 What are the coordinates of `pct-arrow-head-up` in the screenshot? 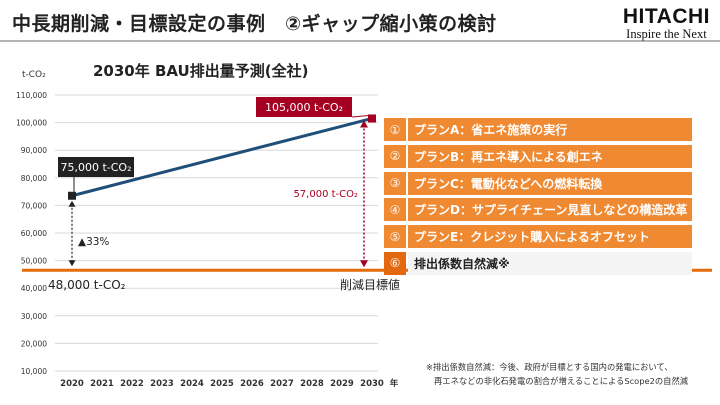 It's located at (72, 203).